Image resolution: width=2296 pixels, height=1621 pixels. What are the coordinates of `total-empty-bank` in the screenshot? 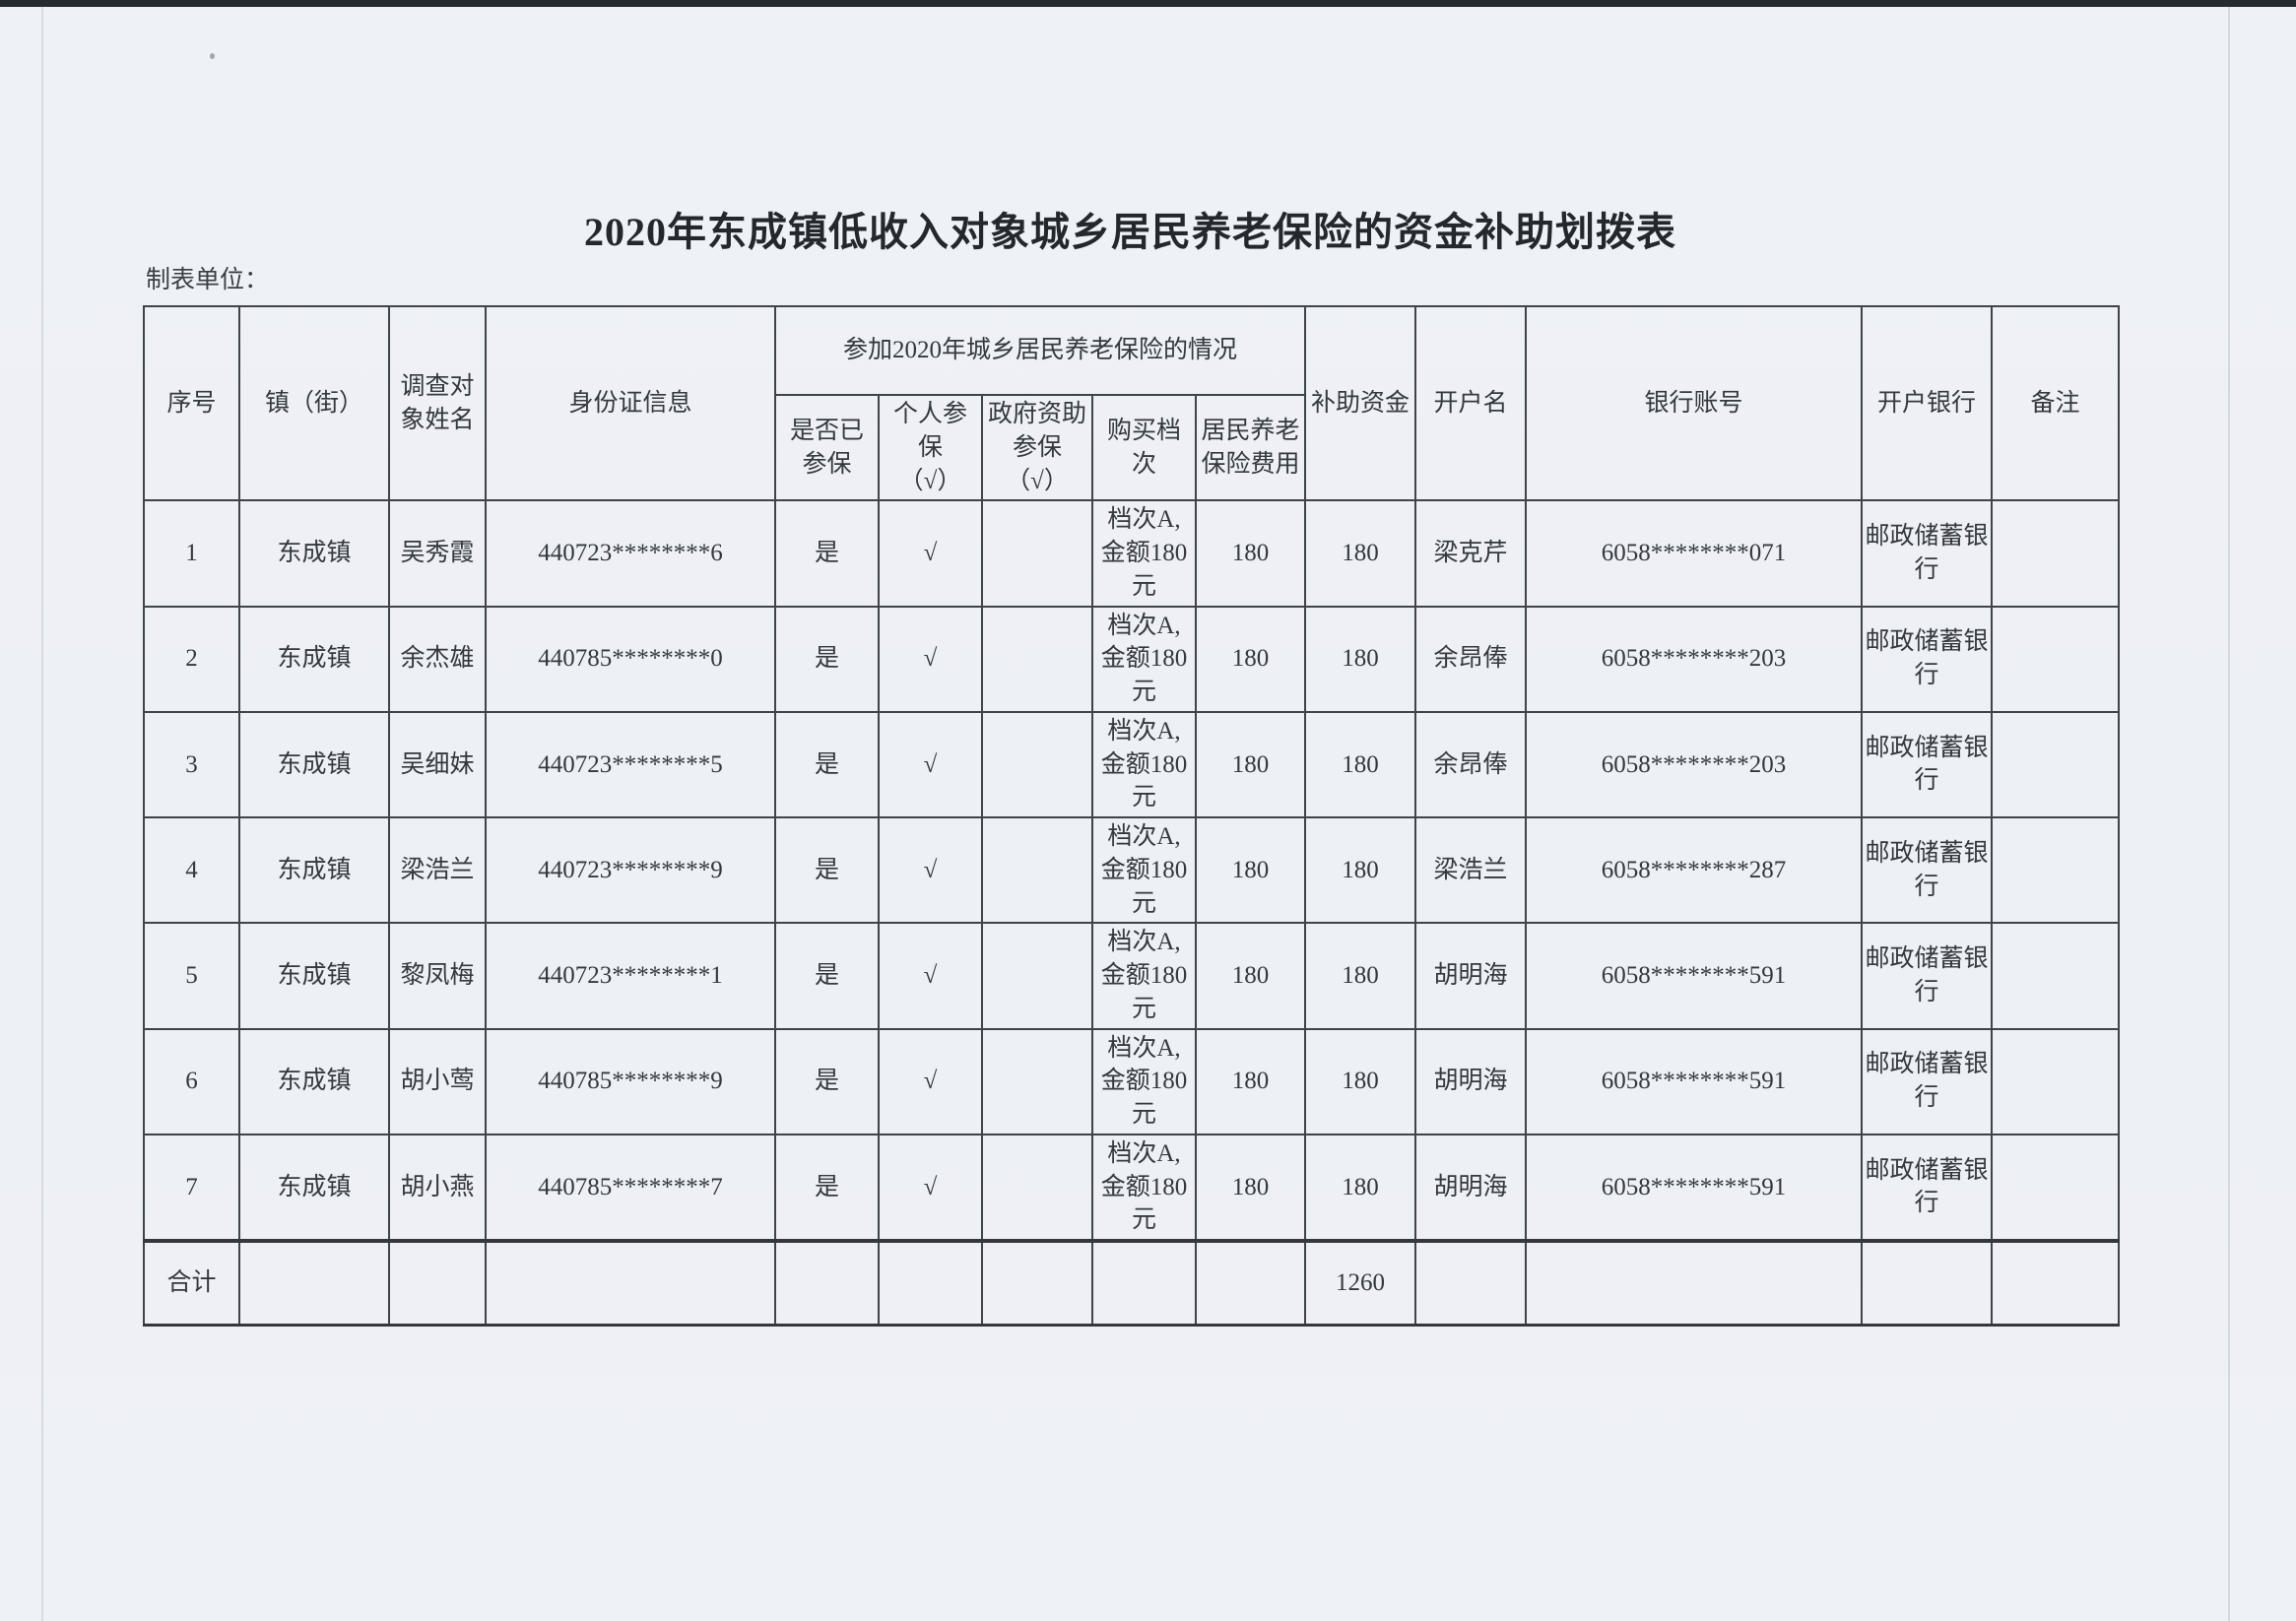 It's located at (1927, 1283).